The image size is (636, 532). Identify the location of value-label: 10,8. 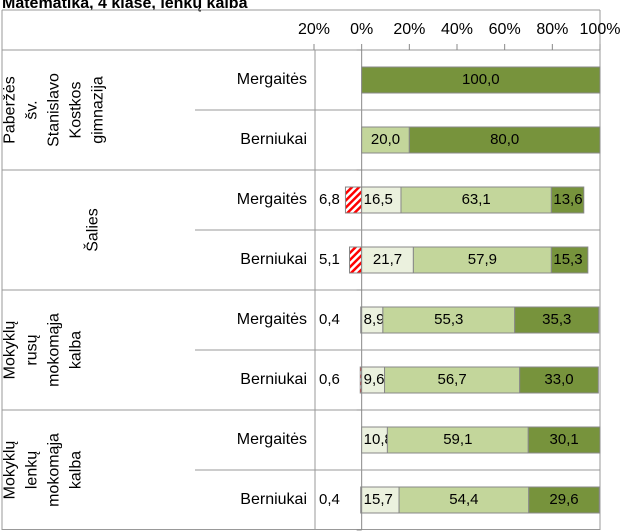
(378, 439).